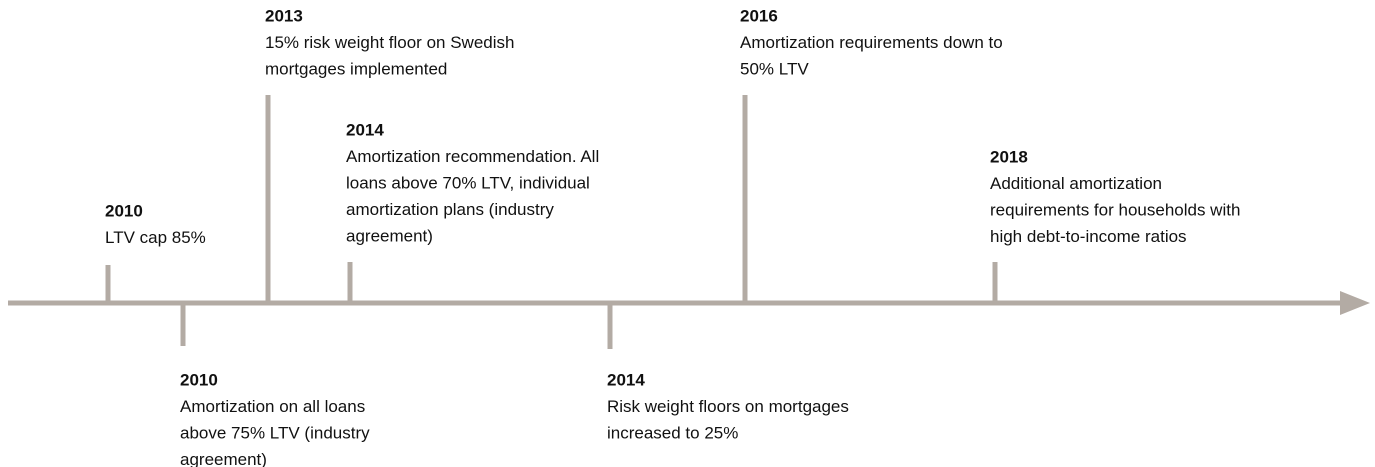 The width and height of the screenshot is (1375, 467). Describe the element at coordinates (272, 406) in the screenshot. I see `event-description: Amortization on all loans` at that location.